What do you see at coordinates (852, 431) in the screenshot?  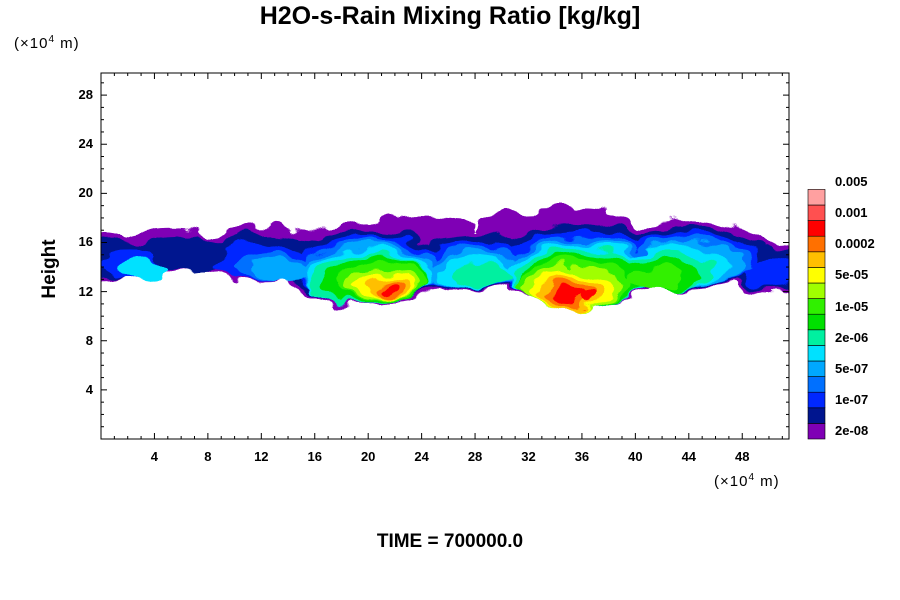 I see `colorbar-label: 2e-08` at bounding box center [852, 431].